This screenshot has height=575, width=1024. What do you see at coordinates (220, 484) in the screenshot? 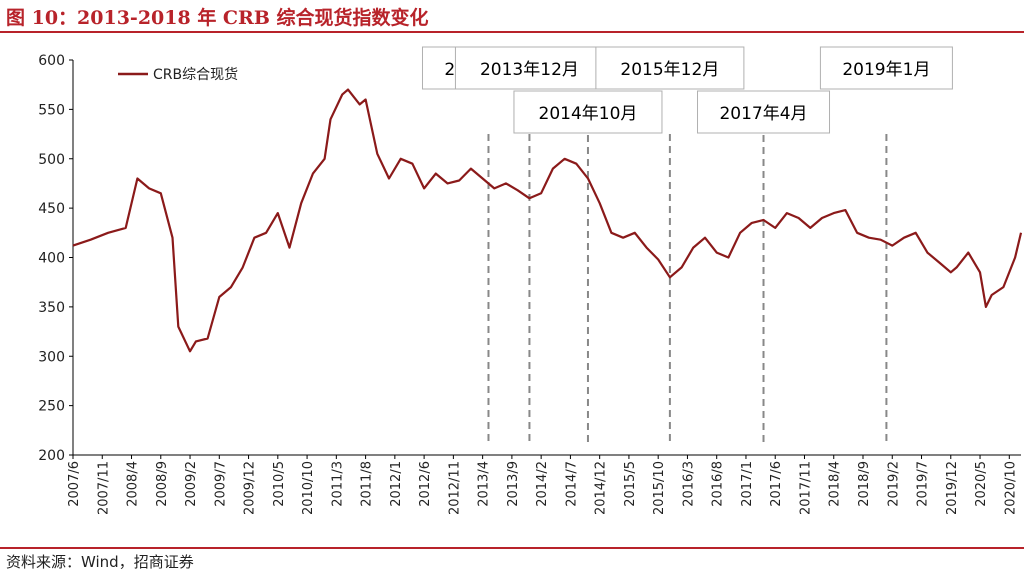
I see `x-tick-label: 2009/7` at bounding box center [220, 484].